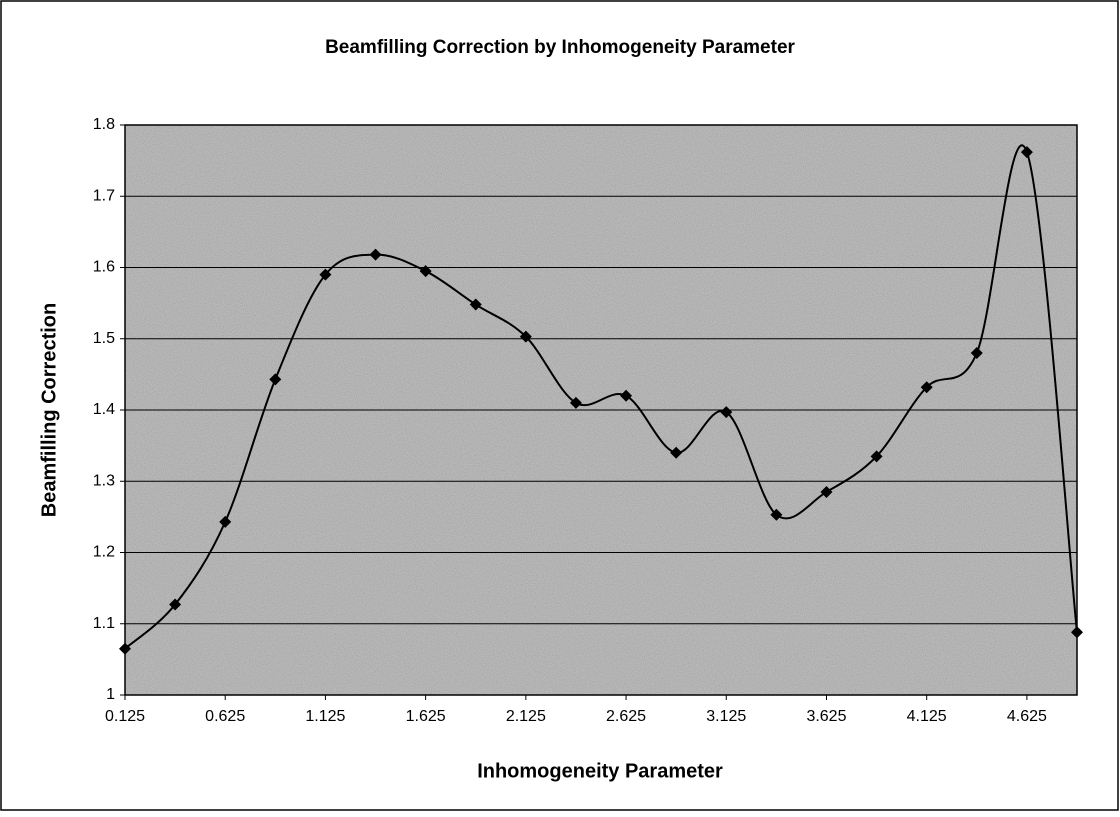 Image resolution: width=1120 pixels, height=817 pixels. I want to click on x-tick-label: 4.625, so click(1027, 716).